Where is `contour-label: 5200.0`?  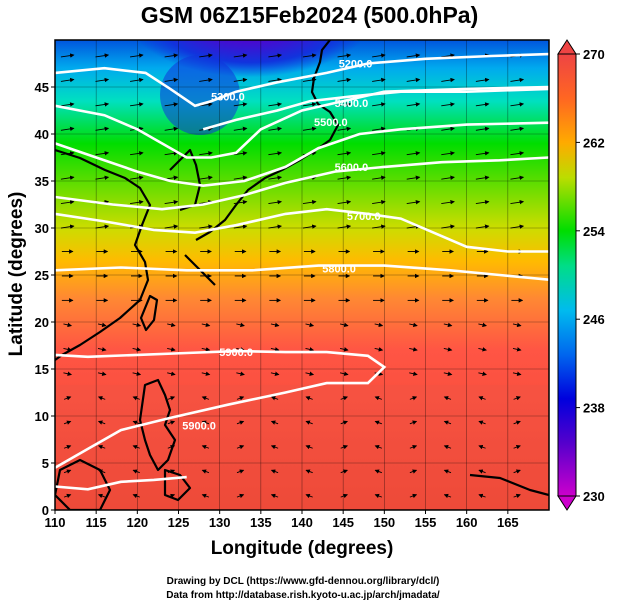
contour-label: 5200.0 is located at coordinates (356, 65).